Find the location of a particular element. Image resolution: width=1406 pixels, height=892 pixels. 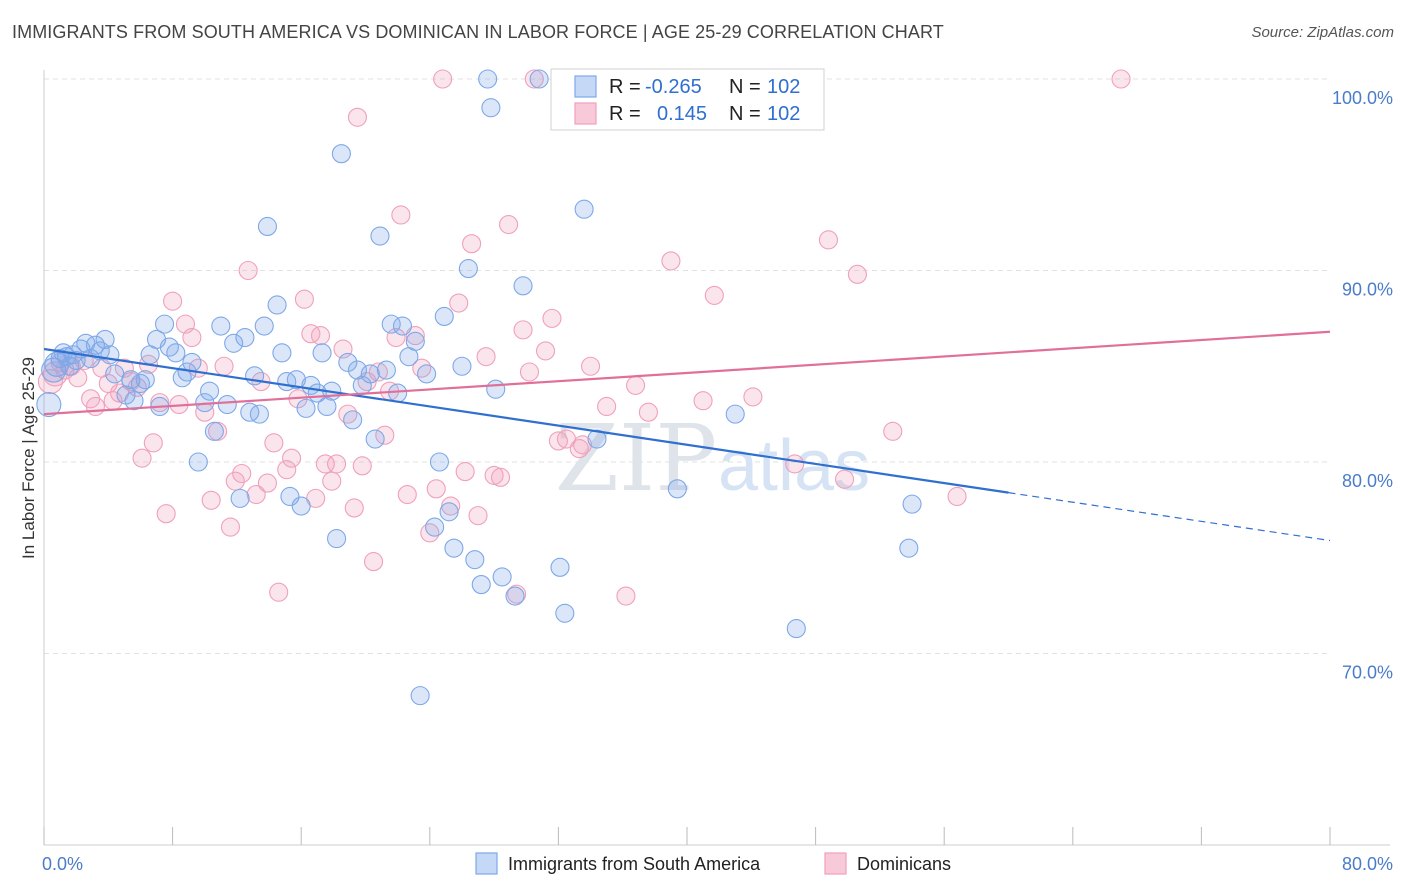

watermark: ZIP atlas is located at coordinates (712, 458).